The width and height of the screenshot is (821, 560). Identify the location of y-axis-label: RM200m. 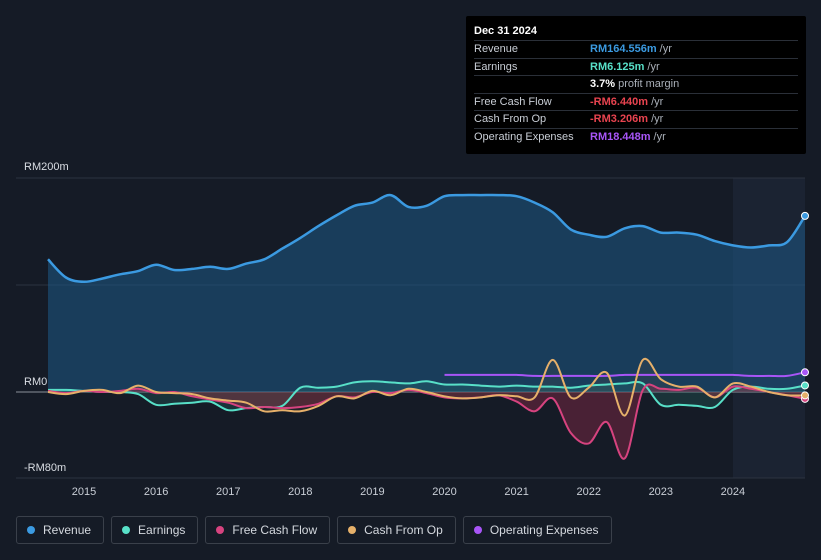
(46, 167).